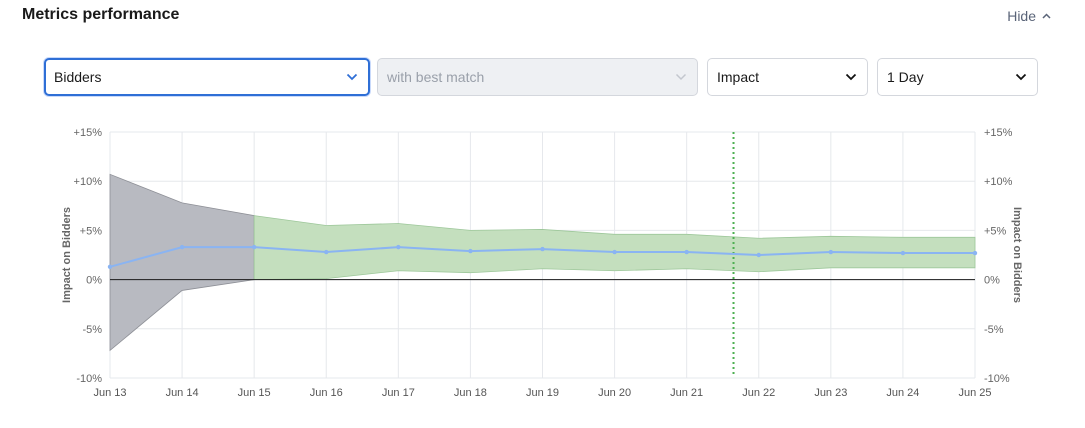 Image resolution: width=1085 pixels, height=428 pixels. What do you see at coordinates (537, 77) in the screenshot?
I see `compare-select: with best match` at bounding box center [537, 77].